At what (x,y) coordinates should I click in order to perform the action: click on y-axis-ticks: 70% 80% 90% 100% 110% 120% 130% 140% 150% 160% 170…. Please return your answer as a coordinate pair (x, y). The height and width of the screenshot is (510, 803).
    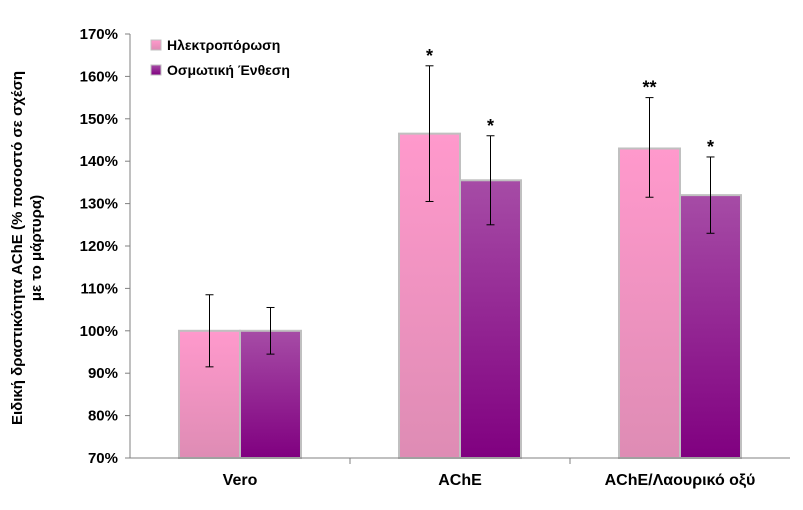
    Looking at the image, I should click on (105, 246).